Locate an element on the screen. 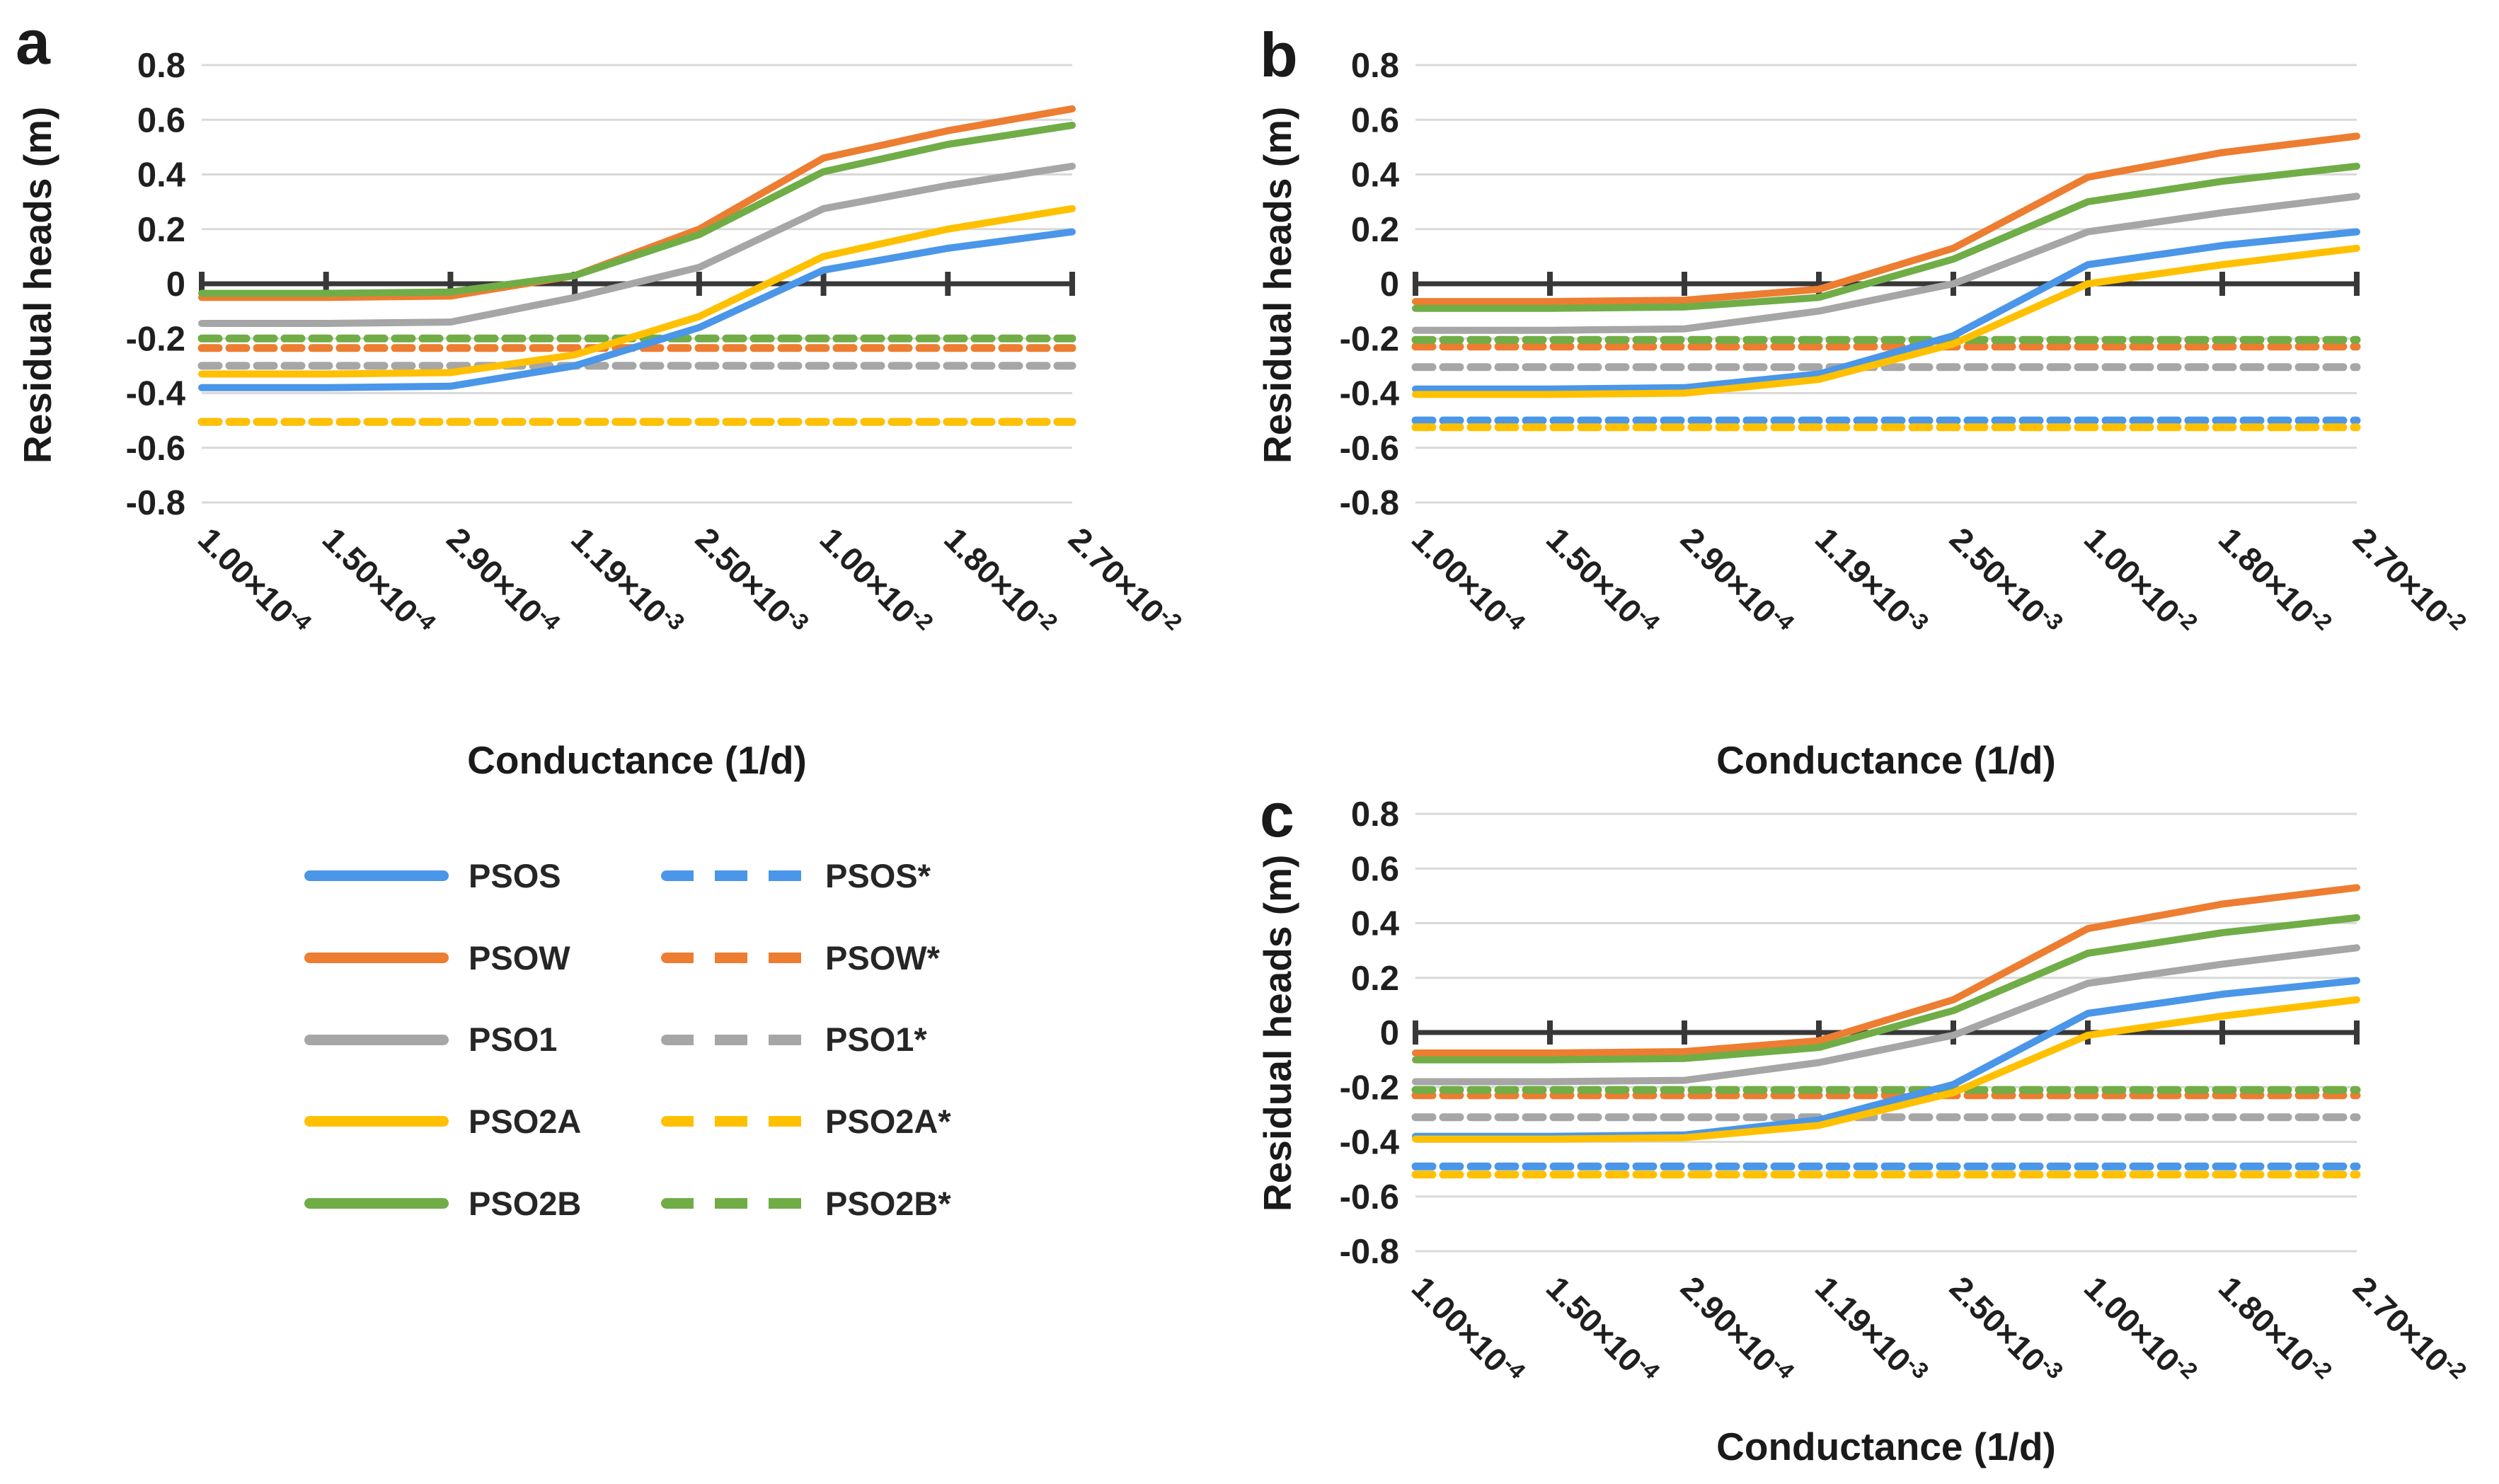 This screenshot has width=2499, height=1484. x-axis-title-c: Conductance (1/d) is located at coordinates (1886, 1446).